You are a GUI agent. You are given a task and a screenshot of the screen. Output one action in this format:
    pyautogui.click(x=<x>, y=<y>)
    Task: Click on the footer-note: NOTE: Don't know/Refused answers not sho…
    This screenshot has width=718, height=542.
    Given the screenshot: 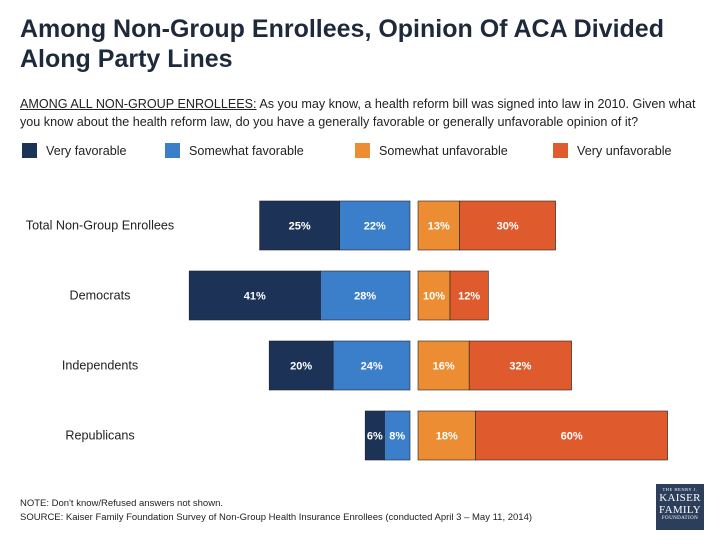 What is the action you would take?
    pyautogui.click(x=121, y=503)
    